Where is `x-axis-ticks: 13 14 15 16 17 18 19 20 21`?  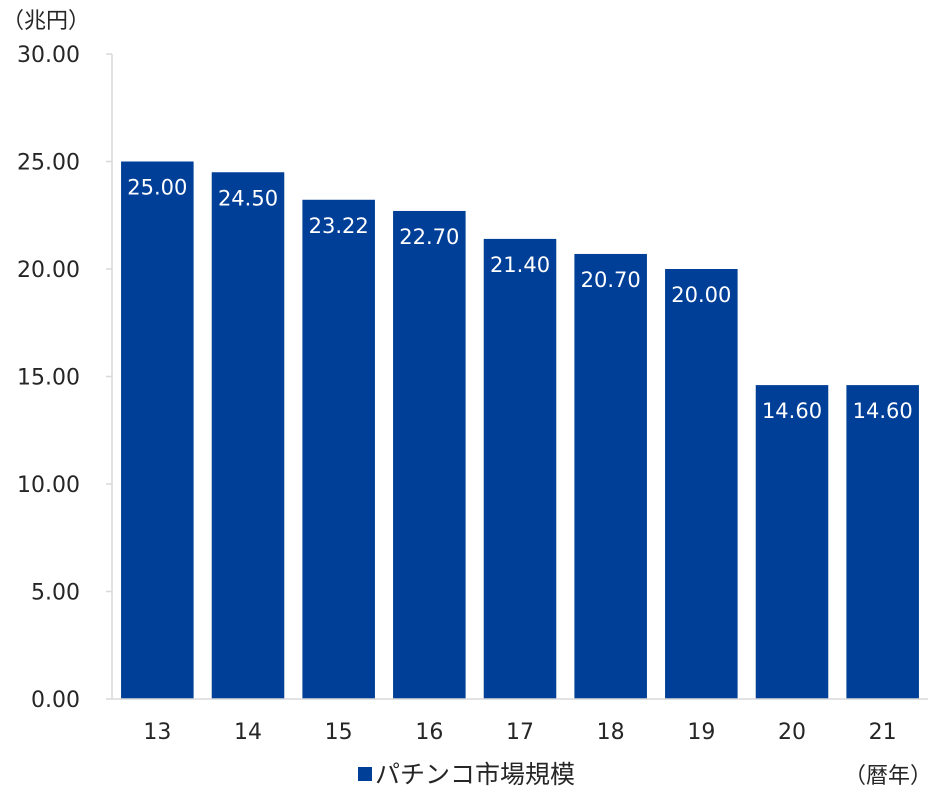 x-axis-ticks: 13 14 15 16 17 18 19 20 21 is located at coordinates (519, 732).